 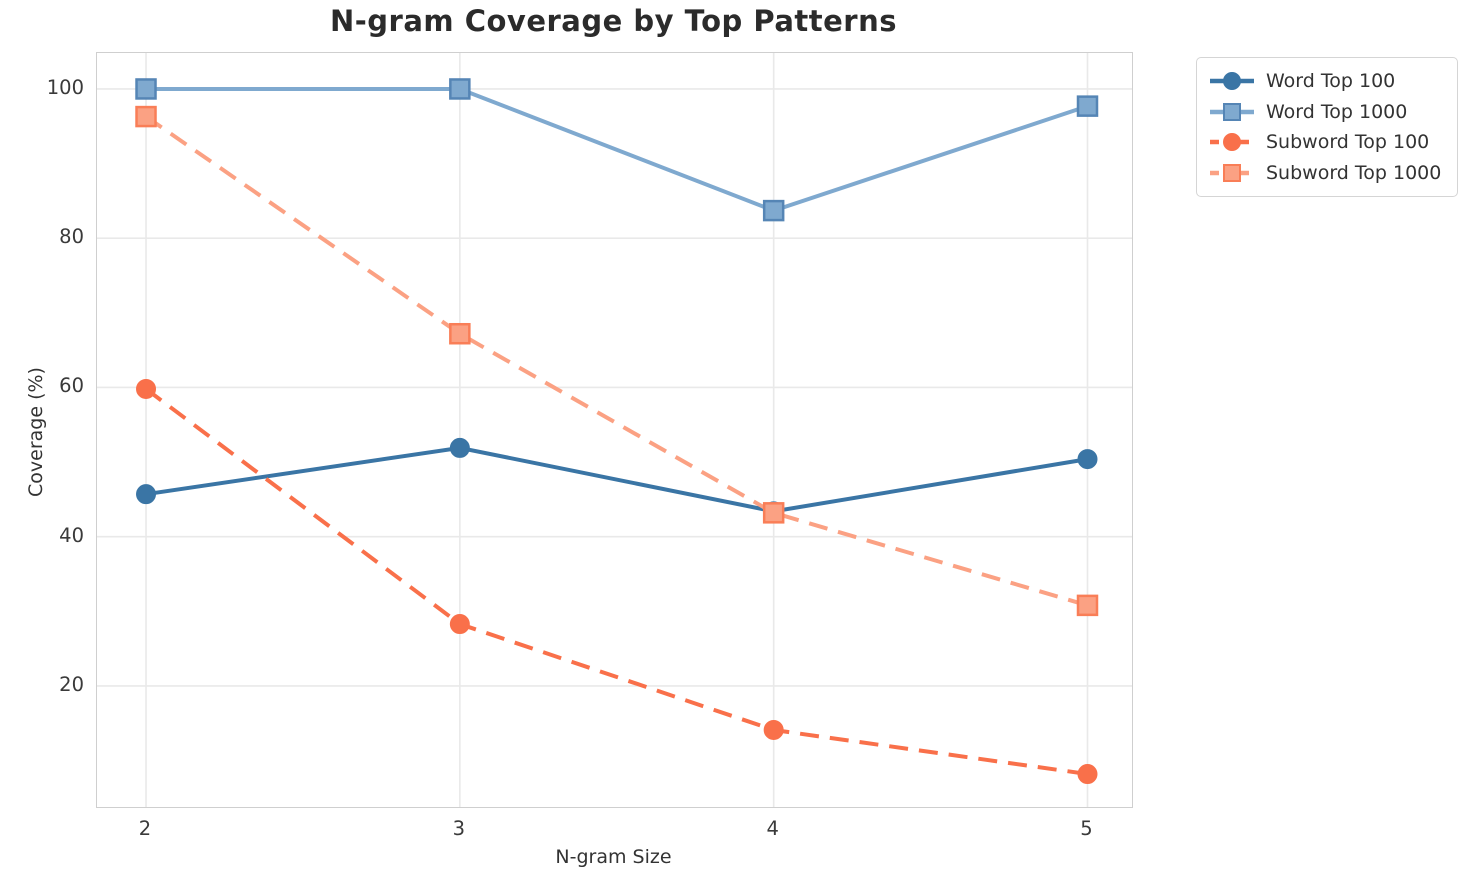 I want to click on y-tick-label: 60, so click(x=71, y=386).